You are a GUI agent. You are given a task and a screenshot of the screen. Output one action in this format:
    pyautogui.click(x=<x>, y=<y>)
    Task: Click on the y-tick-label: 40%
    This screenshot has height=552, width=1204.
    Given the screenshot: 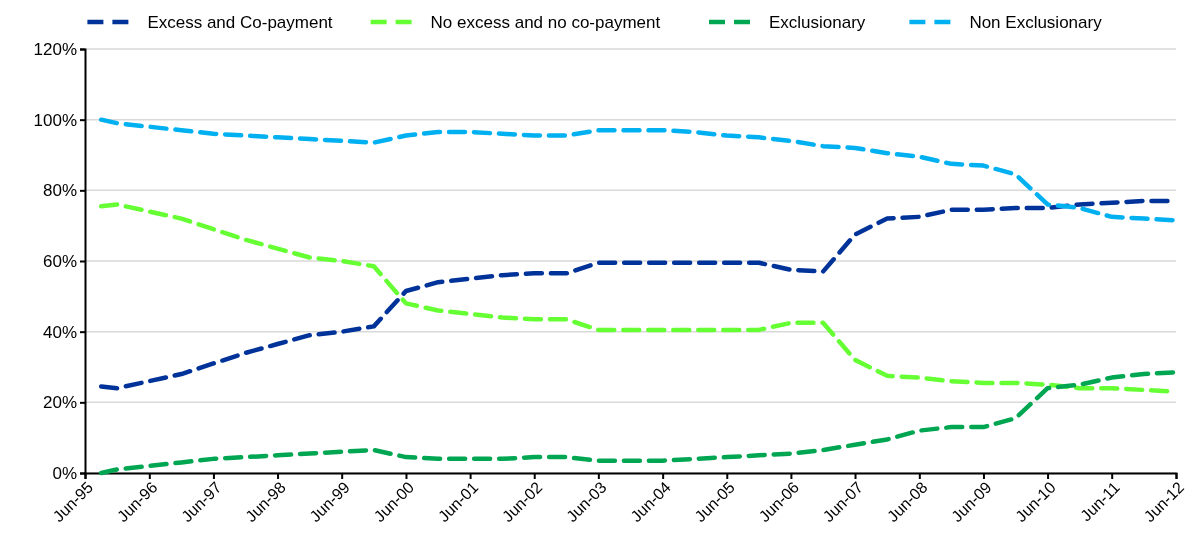 What is the action you would take?
    pyautogui.click(x=59, y=332)
    